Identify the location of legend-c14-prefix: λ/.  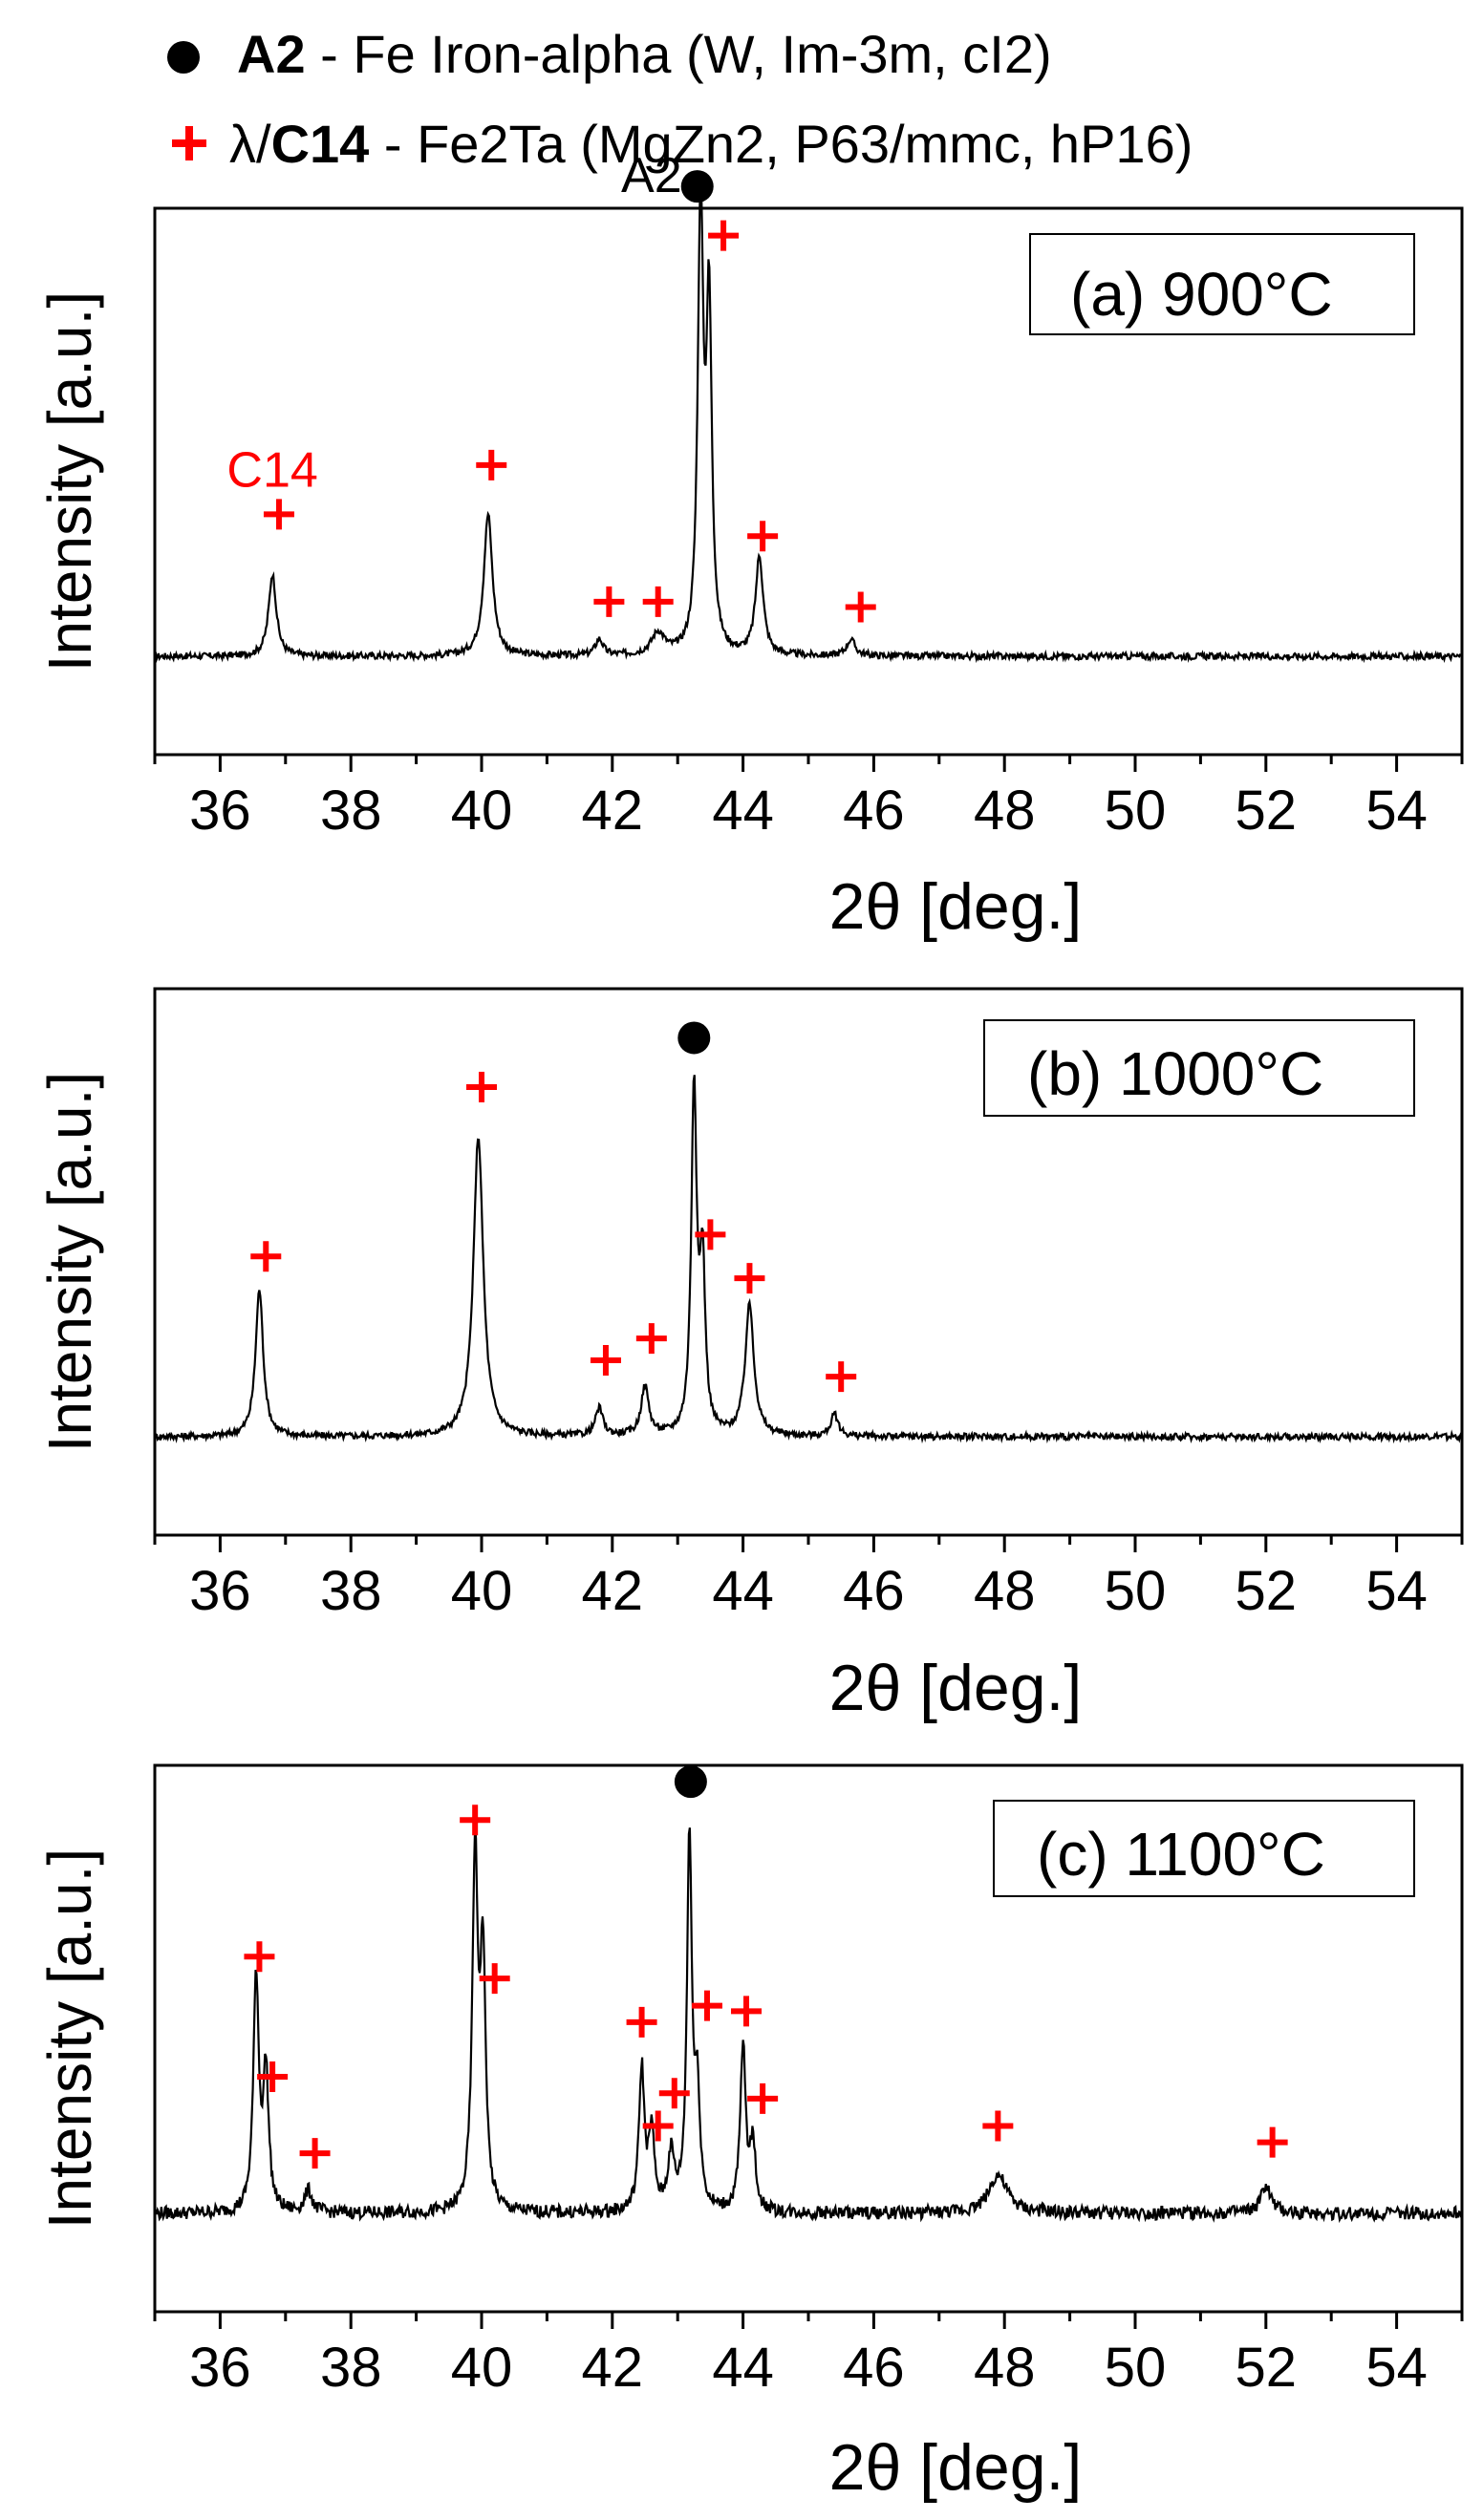
(250, 144).